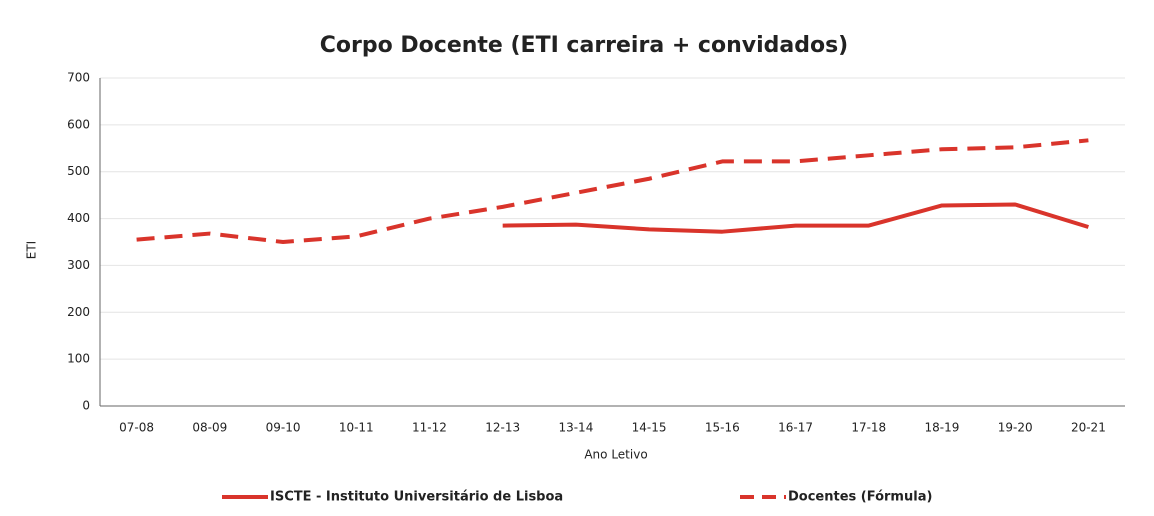 The image size is (1154, 516). Describe the element at coordinates (356, 428) in the screenshot. I see `x-tick-label: 10-11` at that location.